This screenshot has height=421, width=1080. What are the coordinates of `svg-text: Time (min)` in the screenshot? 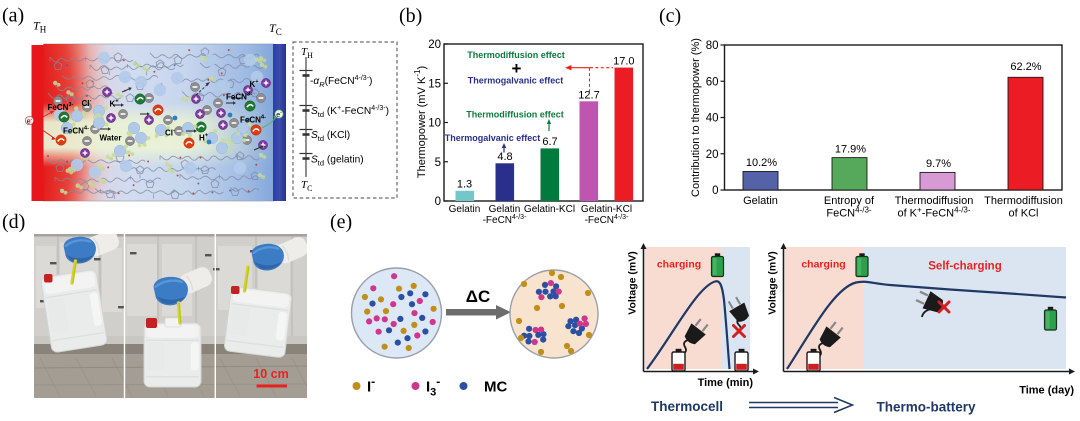 It's located at (726, 383).